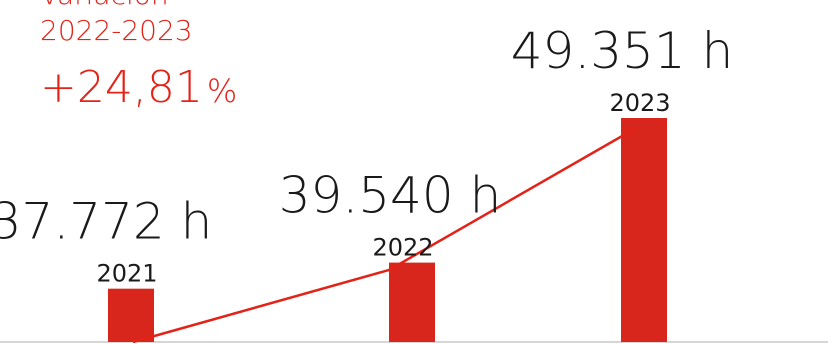 Image resolution: width=828 pixels, height=344 pixels. I want to click on variation-unit: %, so click(222, 91).